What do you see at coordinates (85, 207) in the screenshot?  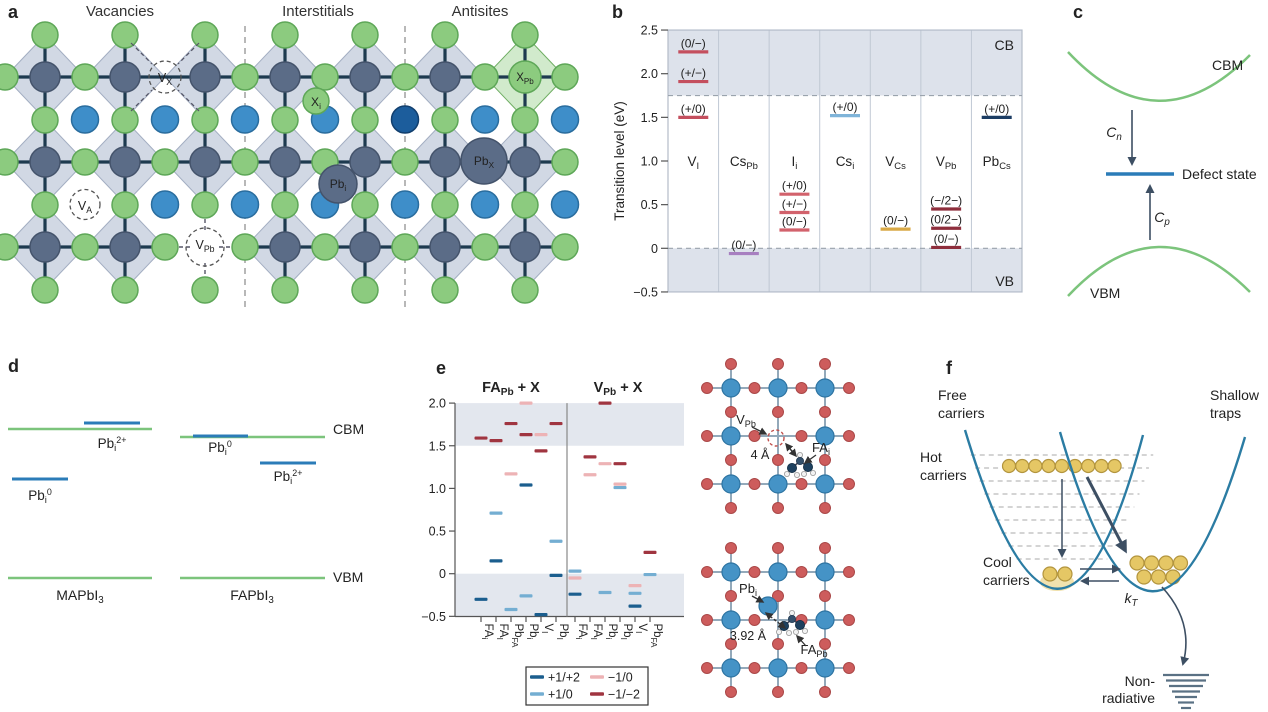 I see `a-site-vacancy-label: VA` at bounding box center [85, 207].